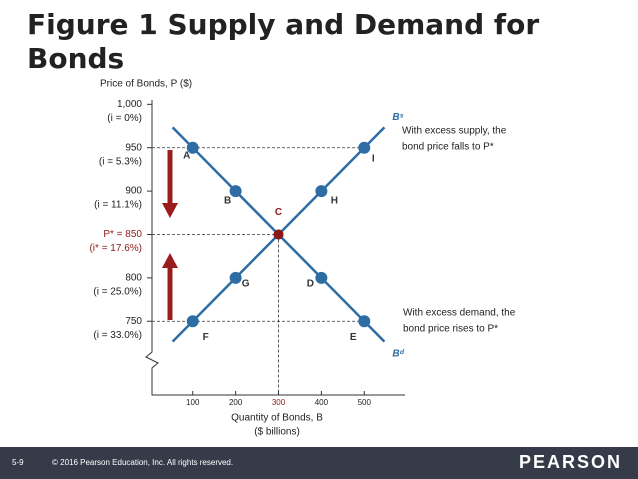  Describe the element at coordinates (124, 118) in the screenshot. I see `y-tick-sublabel: (i = 0%)` at that location.